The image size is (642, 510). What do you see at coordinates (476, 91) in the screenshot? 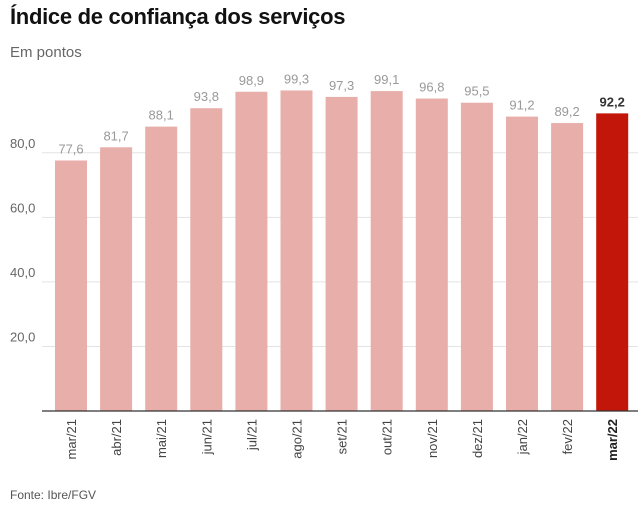
I see `bar-value-label: 95,5` at bounding box center [476, 91].